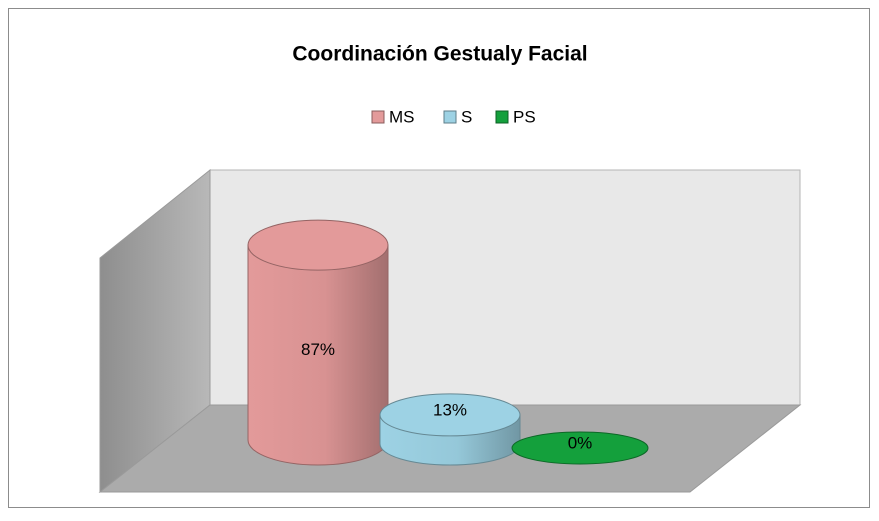 Image resolution: width=879 pixels, height=521 pixels. Describe the element at coordinates (318, 349) in the screenshot. I see `data-label: 87%` at that location.